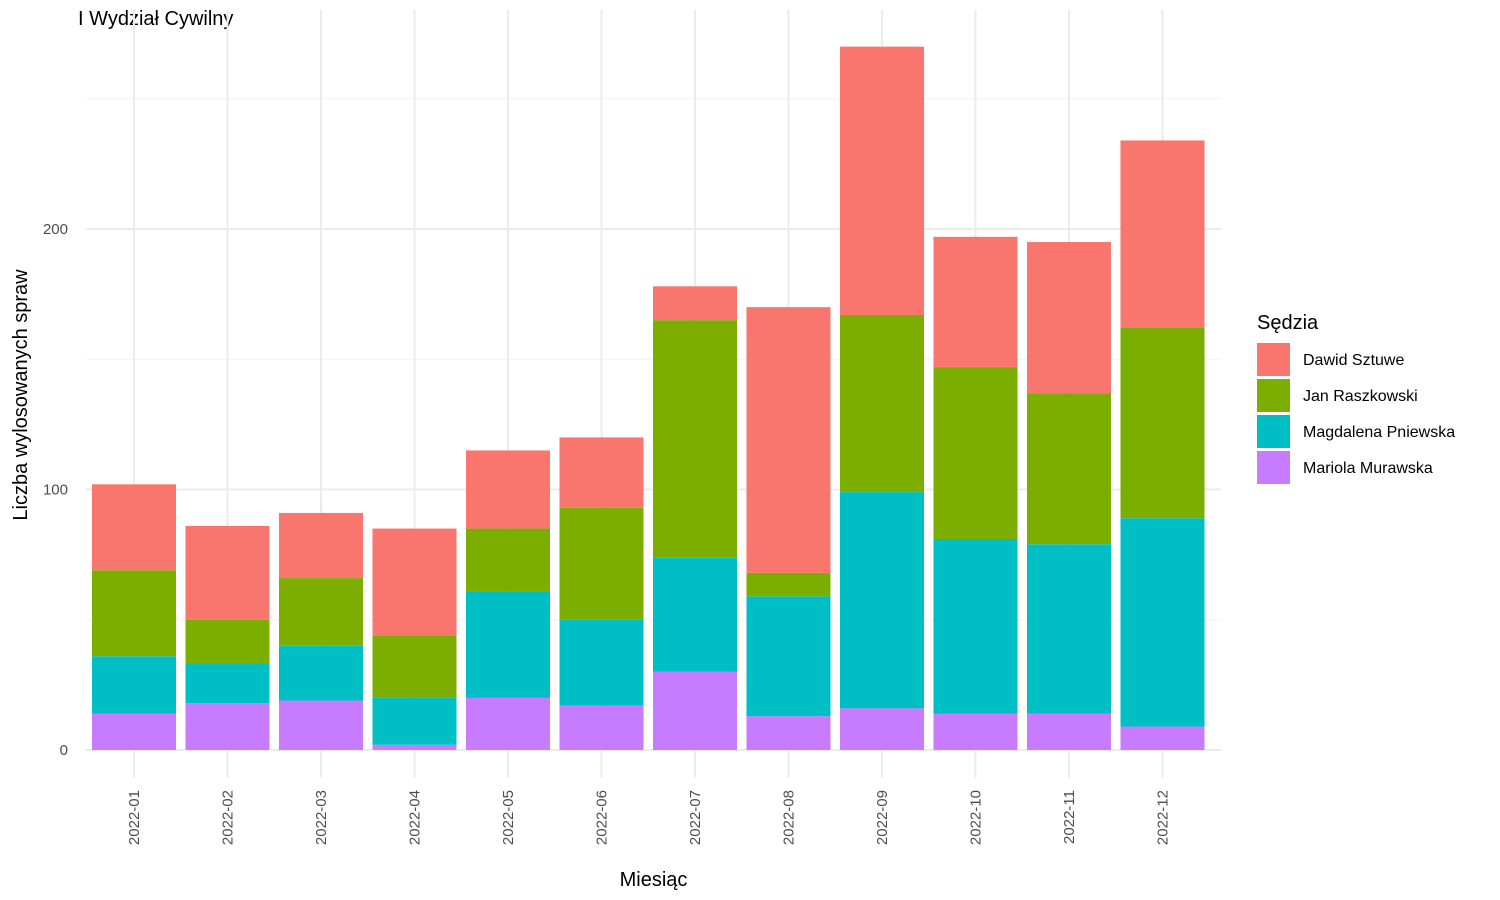 The width and height of the screenshot is (1500, 900). Describe the element at coordinates (321, 817) in the screenshot. I see `x-tick-label: 2022-03` at that location.